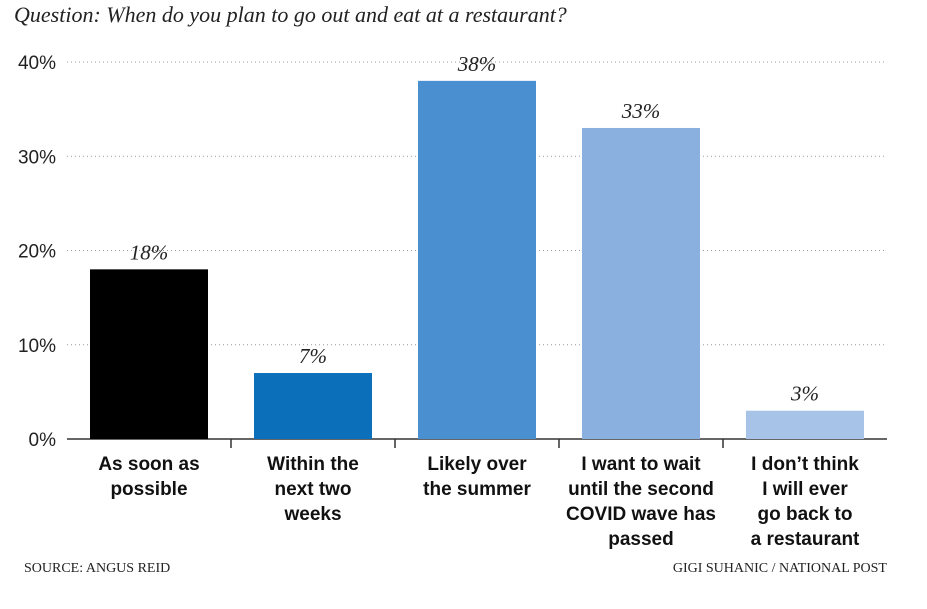 This screenshot has height=609, width=927. I want to click on x-tick-label: As soon as possible, so click(148, 477).